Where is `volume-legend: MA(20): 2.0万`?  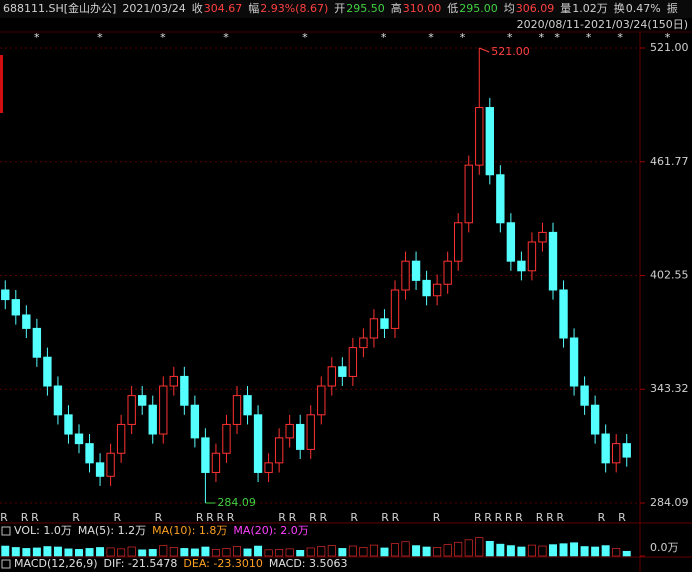
volume-legend: MA(20): 2.0万 is located at coordinates (270, 530).